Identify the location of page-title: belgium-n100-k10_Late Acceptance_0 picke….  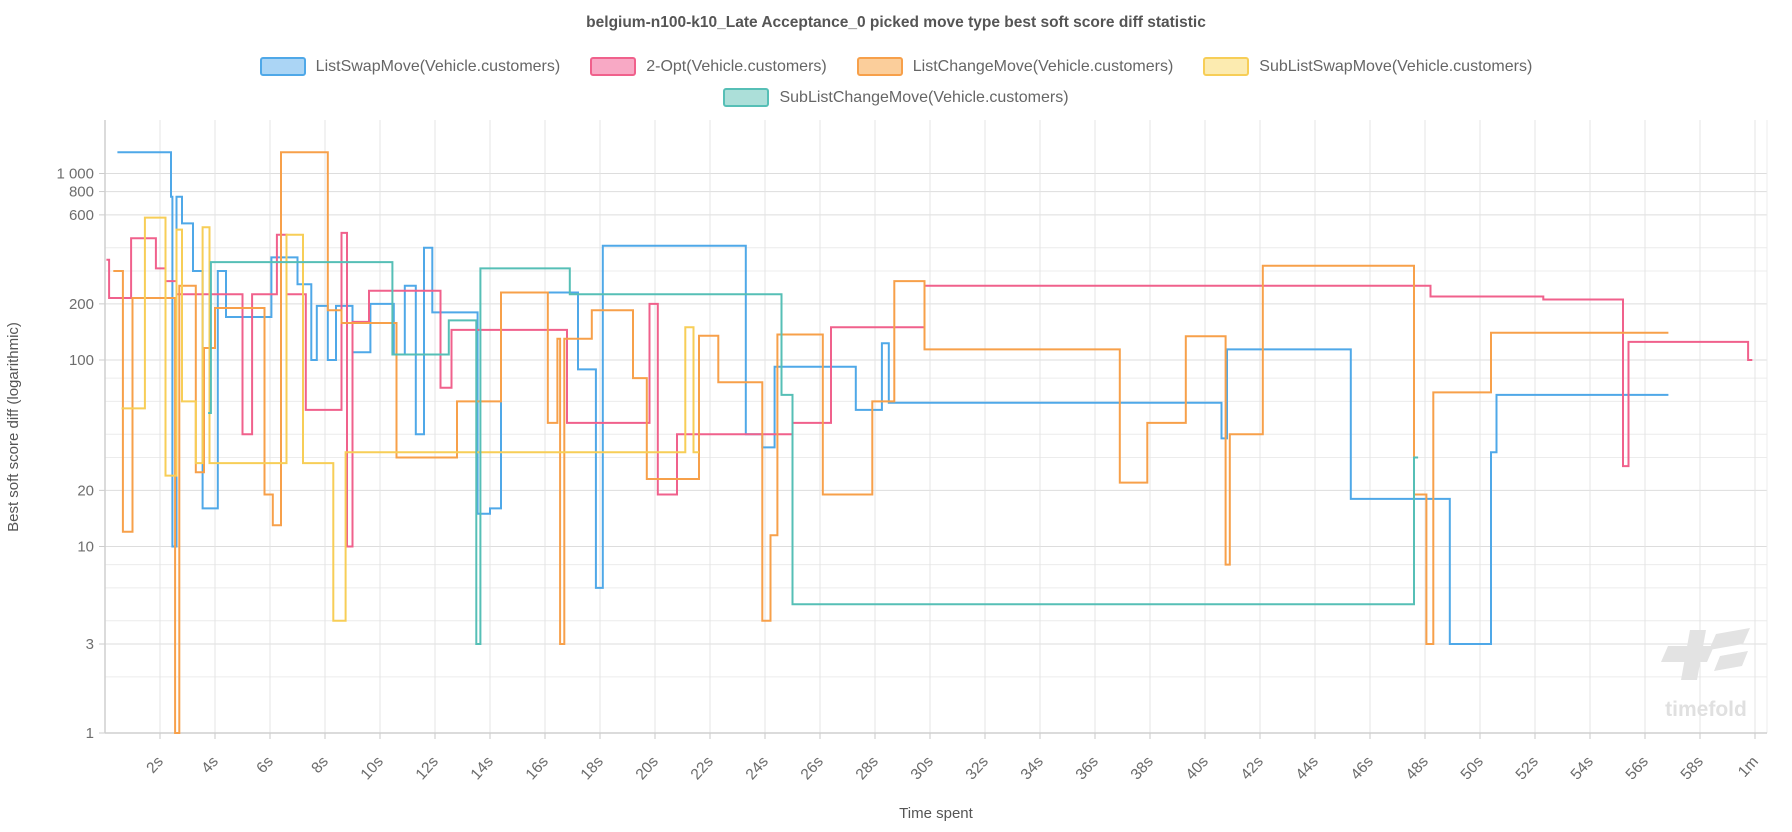
(896, 22).